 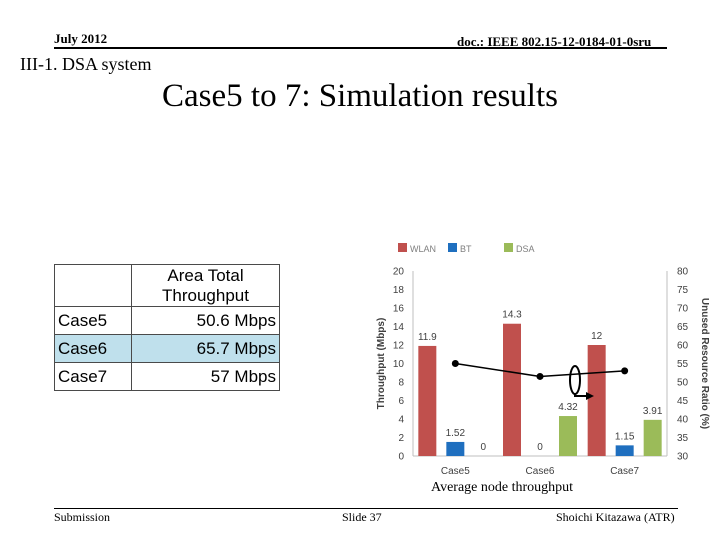 I want to click on y-right-tick-label: 35, so click(x=683, y=438).